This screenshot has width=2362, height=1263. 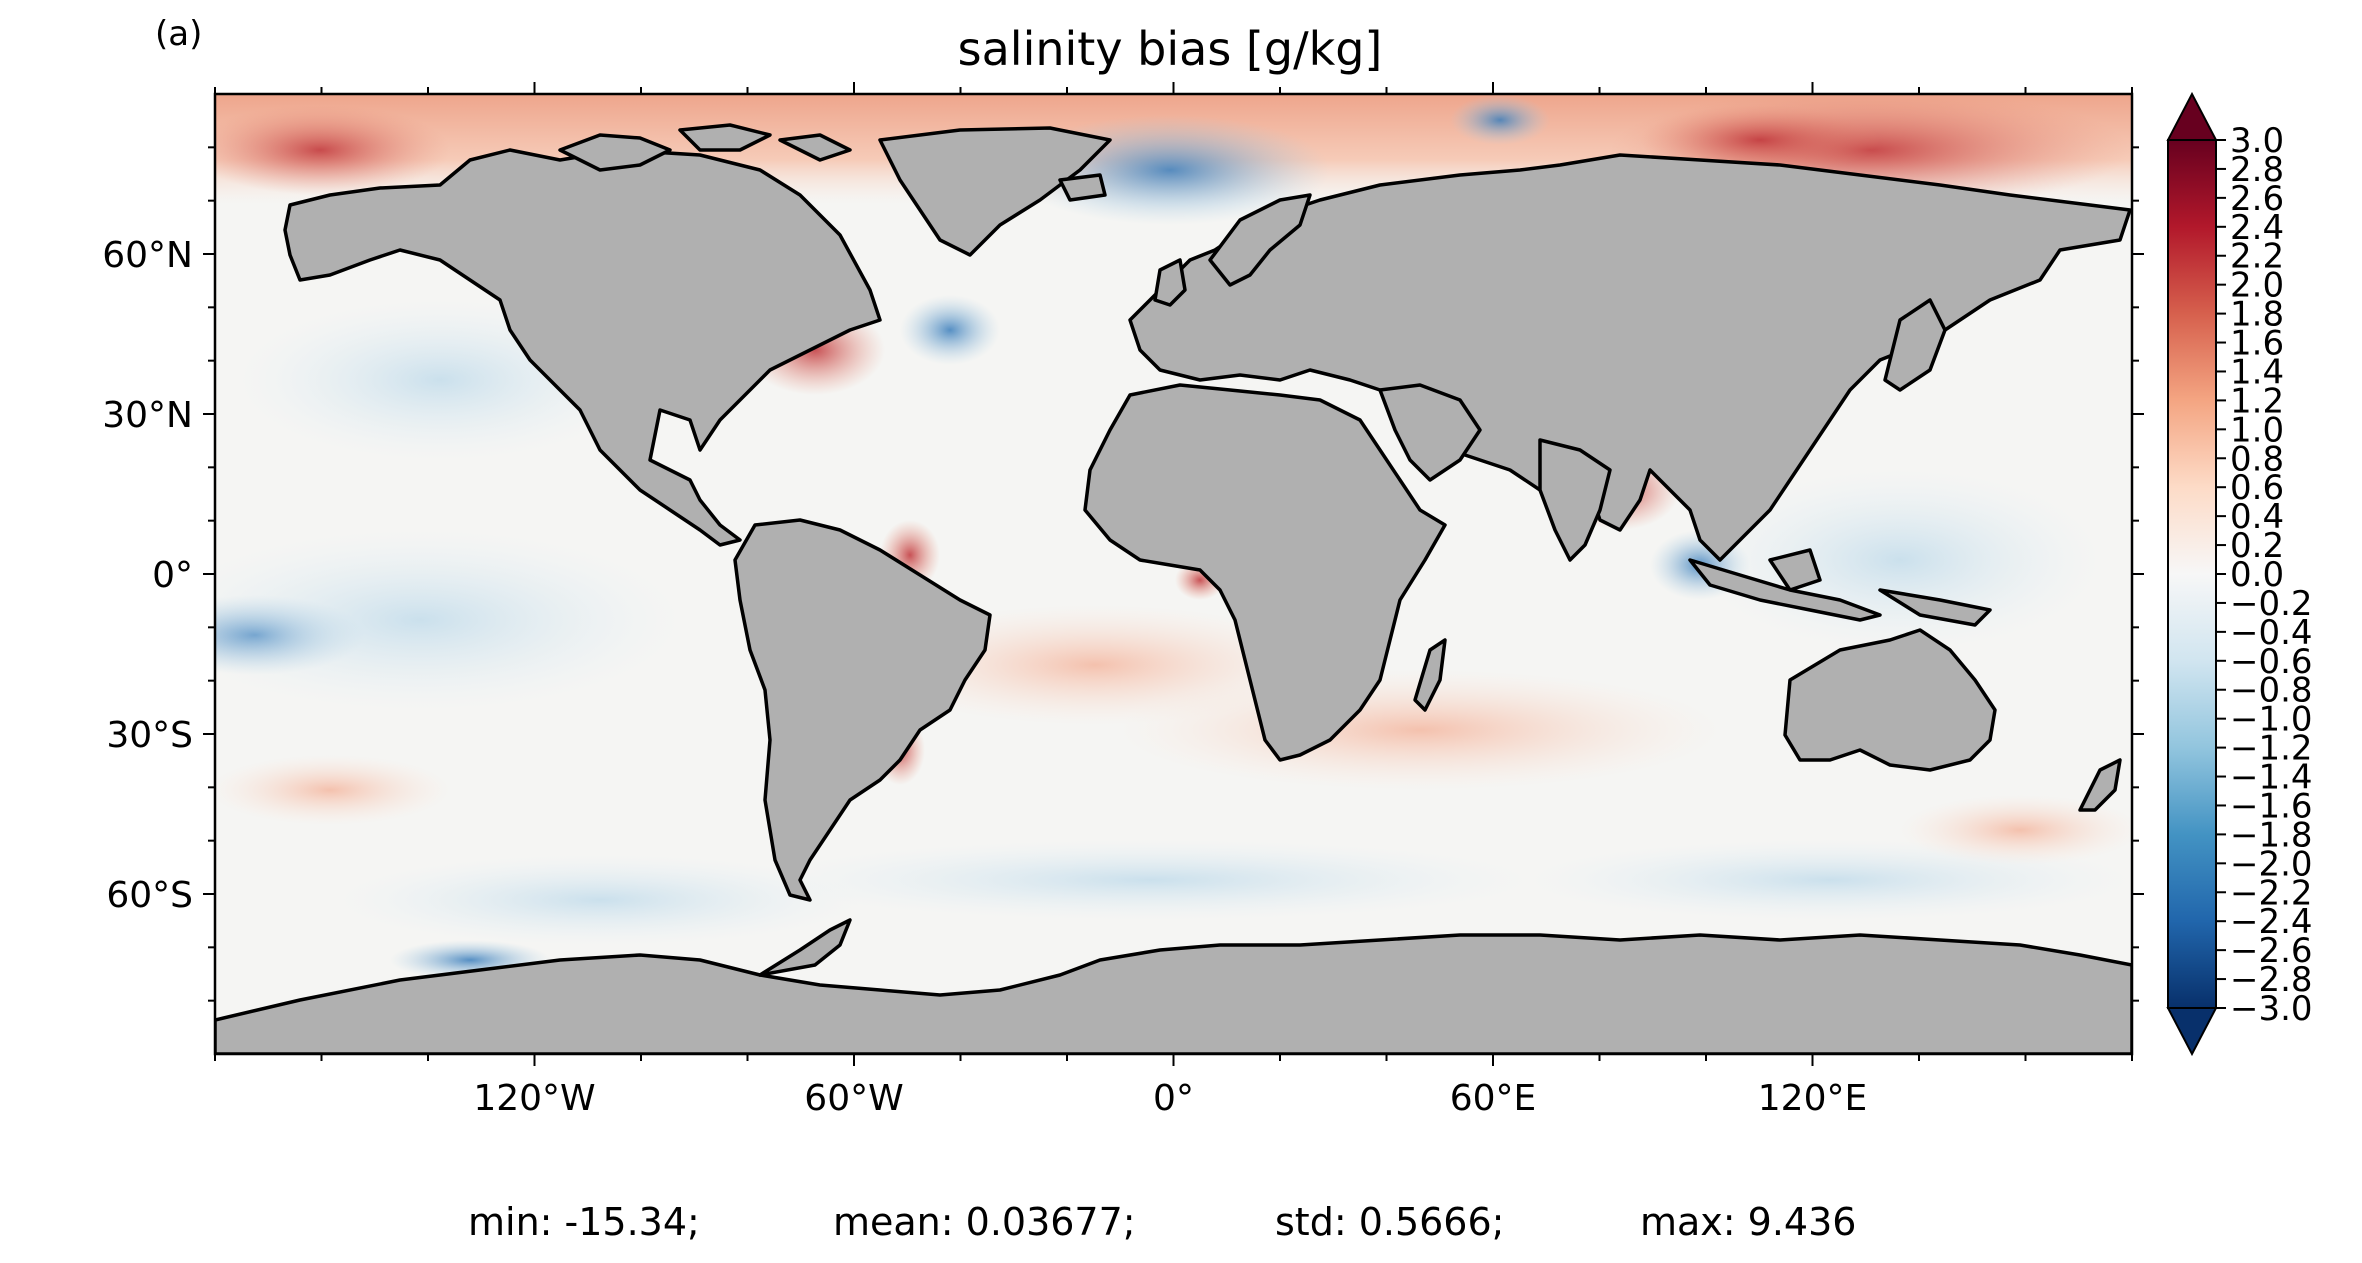 I want to click on antarctica, so click(x=1173, y=993).